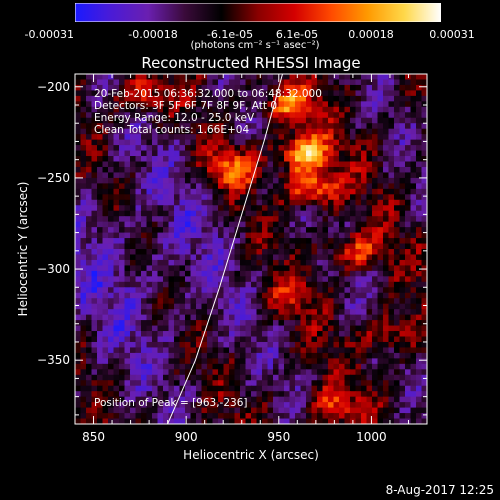 This screenshot has width=500, height=500. I want to click on y-tick-label: −200, so click(53, 87).